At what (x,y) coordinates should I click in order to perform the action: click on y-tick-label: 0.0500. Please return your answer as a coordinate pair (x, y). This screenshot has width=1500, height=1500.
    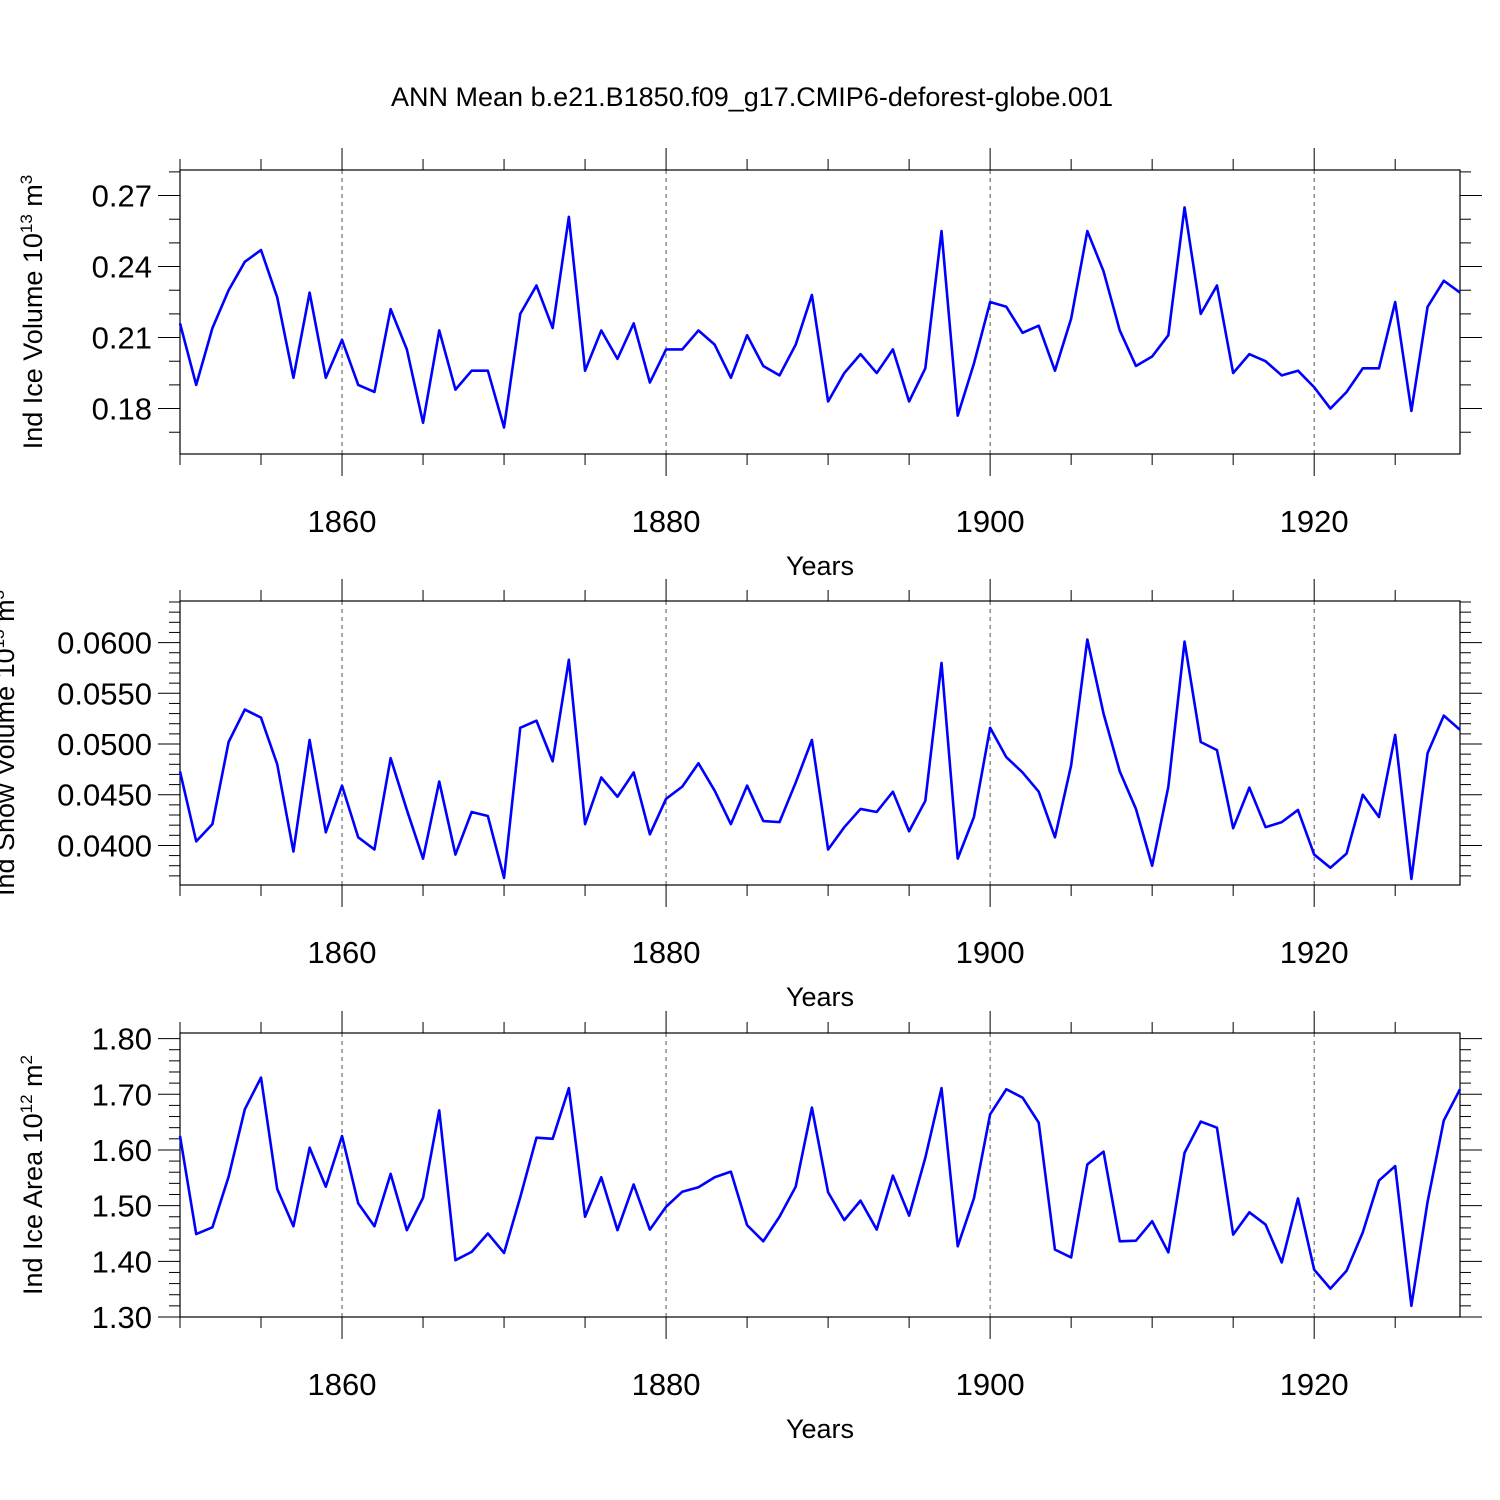
    Looking at the image, I should click on (104, 744).